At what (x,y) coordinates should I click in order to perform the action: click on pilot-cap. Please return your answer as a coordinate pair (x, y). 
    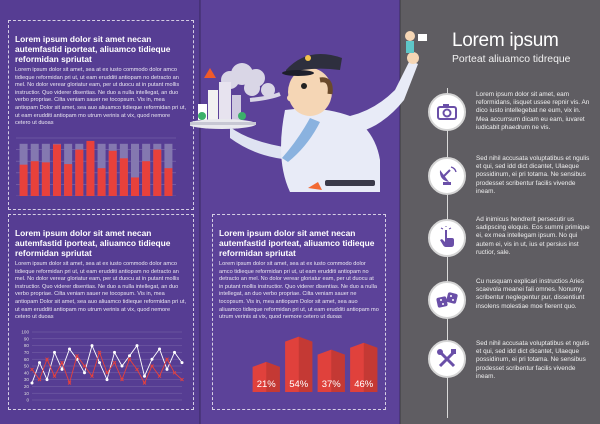
    Looking at the image, I should click on (314, 64).